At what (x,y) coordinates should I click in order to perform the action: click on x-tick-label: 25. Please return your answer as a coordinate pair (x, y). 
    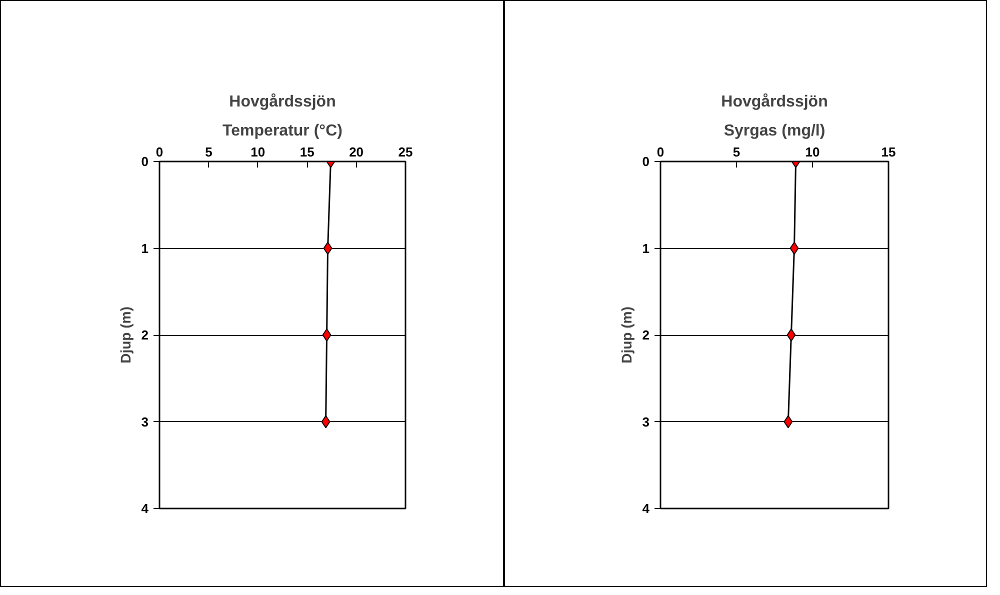
    Looking at the image, I should click on (405, 152).